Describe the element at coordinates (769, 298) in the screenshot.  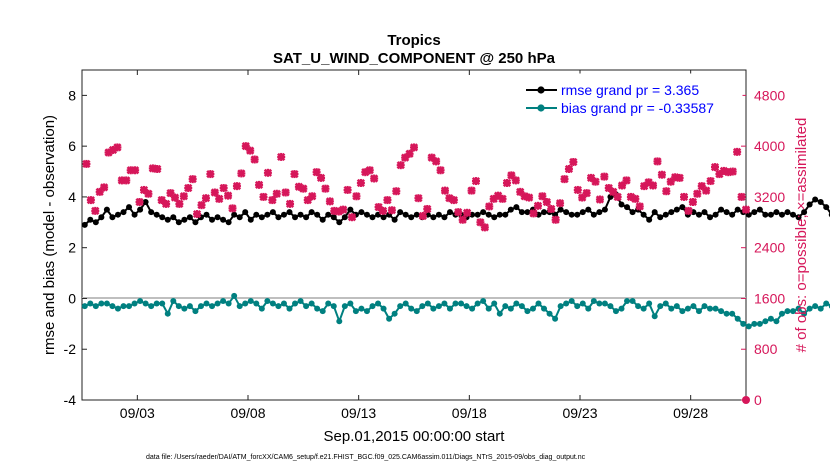
I see `y-right-tick-label: 1600` at that location.